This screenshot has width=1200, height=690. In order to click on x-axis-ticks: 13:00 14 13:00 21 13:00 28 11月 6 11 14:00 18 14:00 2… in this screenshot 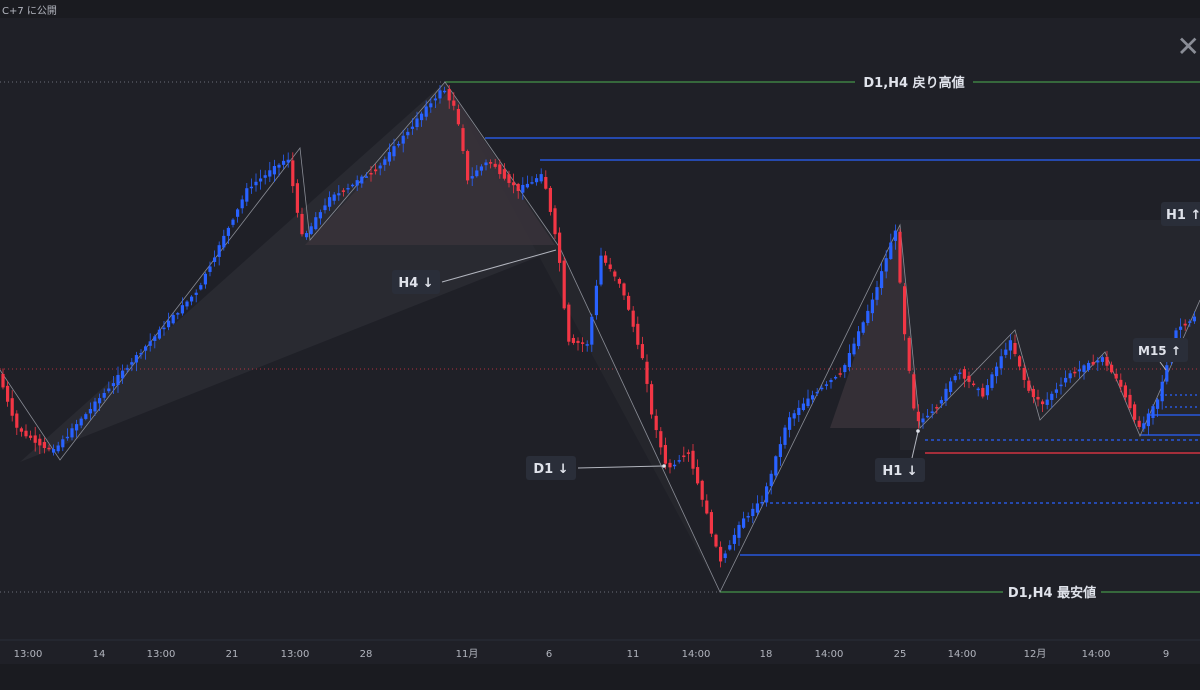, I will do `click(592, 654)`.